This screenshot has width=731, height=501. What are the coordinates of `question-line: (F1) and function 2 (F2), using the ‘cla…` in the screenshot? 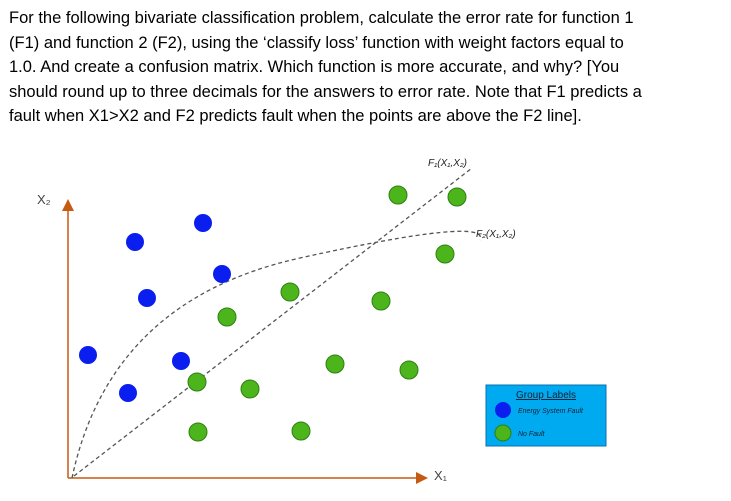 It's located at (316, 42).